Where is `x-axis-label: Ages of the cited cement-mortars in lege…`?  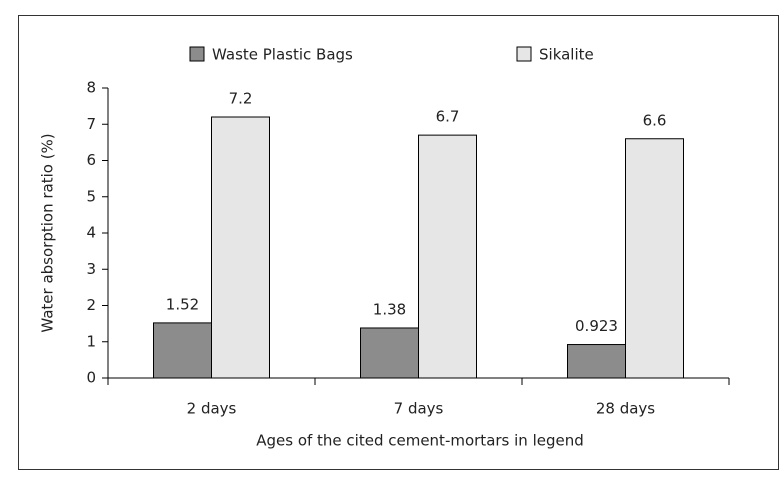 x-axis-label: Ages of the cited cement-mortars in lege… is located at coordinates (420, 441).